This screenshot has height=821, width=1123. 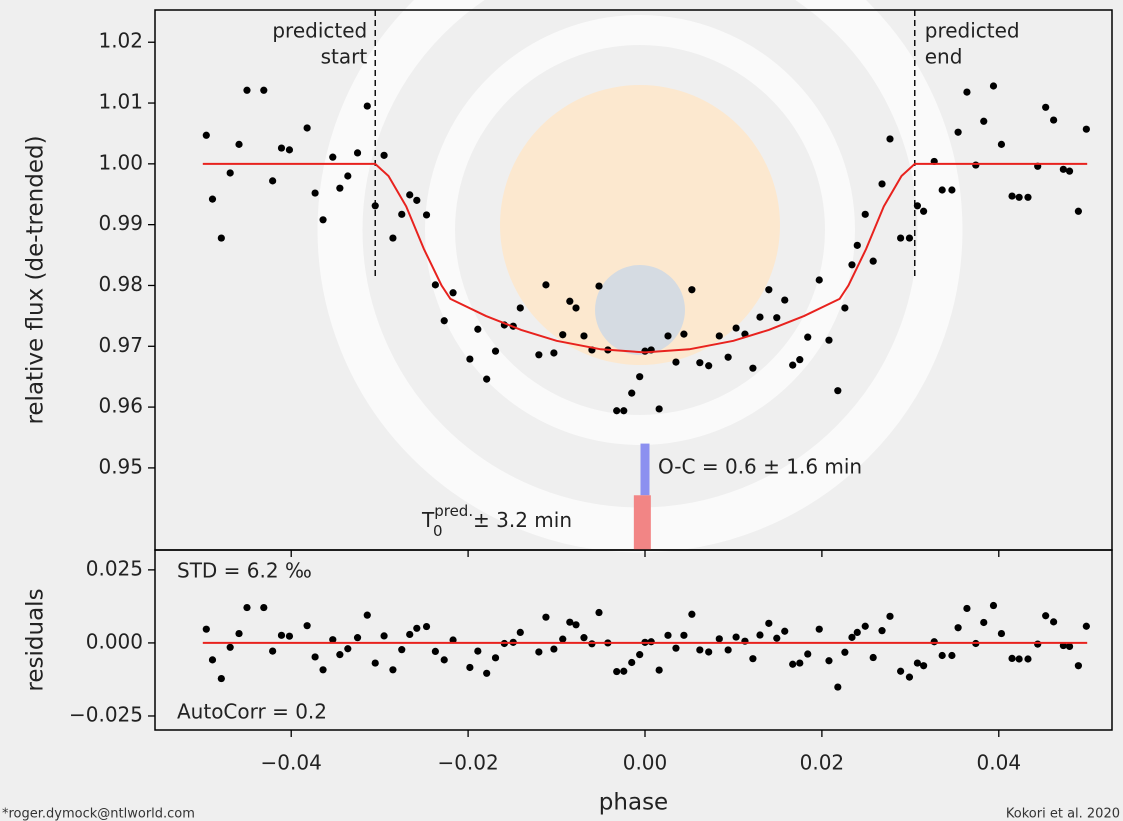 I want to click on footer-email: *roger.dymock@ntlworld.com, so click(x=98, y=814).